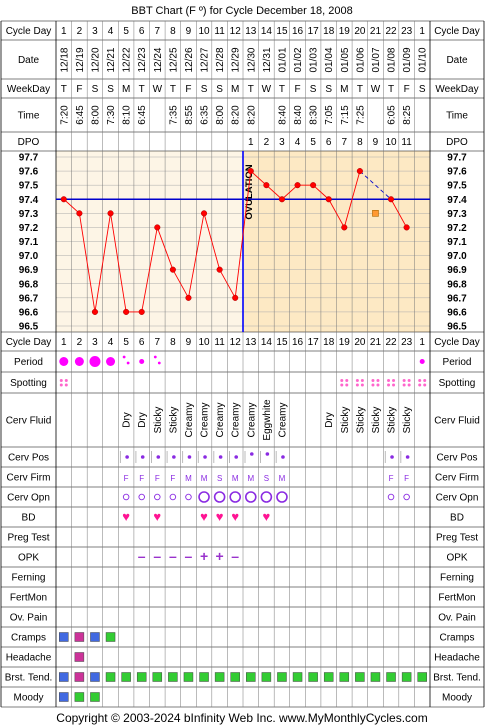 Image resolution: width=485 pixels, height=727 pixels. What do you see at coordinates (345, 59) in the screenshot?
I see `date-label: 01/05` at bounding box center [345, 59].